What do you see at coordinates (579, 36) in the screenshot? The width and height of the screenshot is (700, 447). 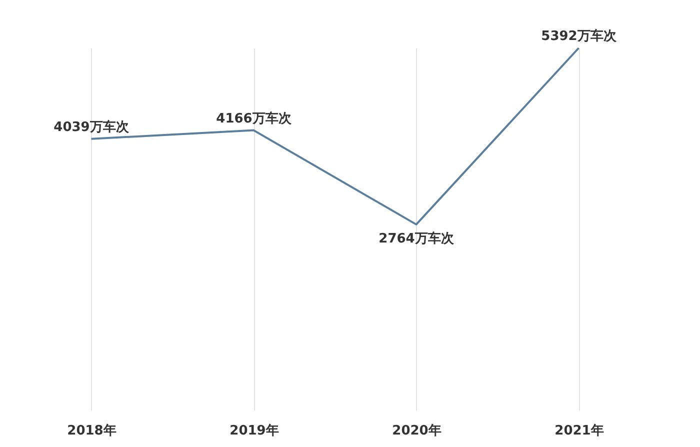 I see `data-label: 5392万车次` at bounding box center [579, 36].